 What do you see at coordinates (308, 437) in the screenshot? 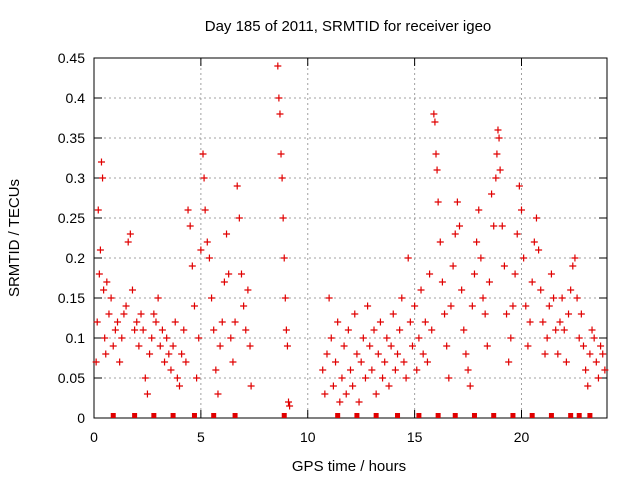
I see `x-tick-label: 10` at bounding box center [308, 437].